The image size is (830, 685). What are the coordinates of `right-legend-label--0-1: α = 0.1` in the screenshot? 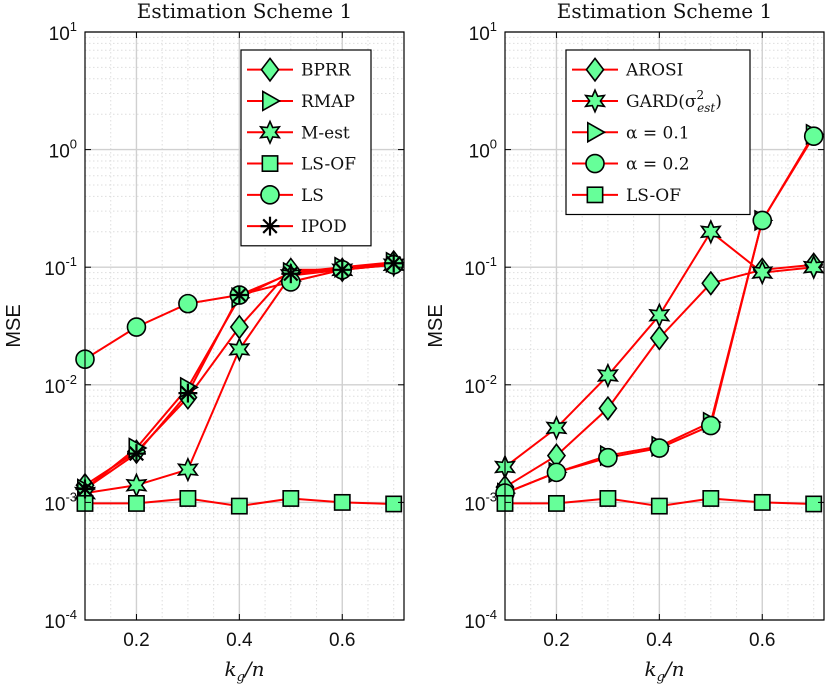 It's located at (658, 133).